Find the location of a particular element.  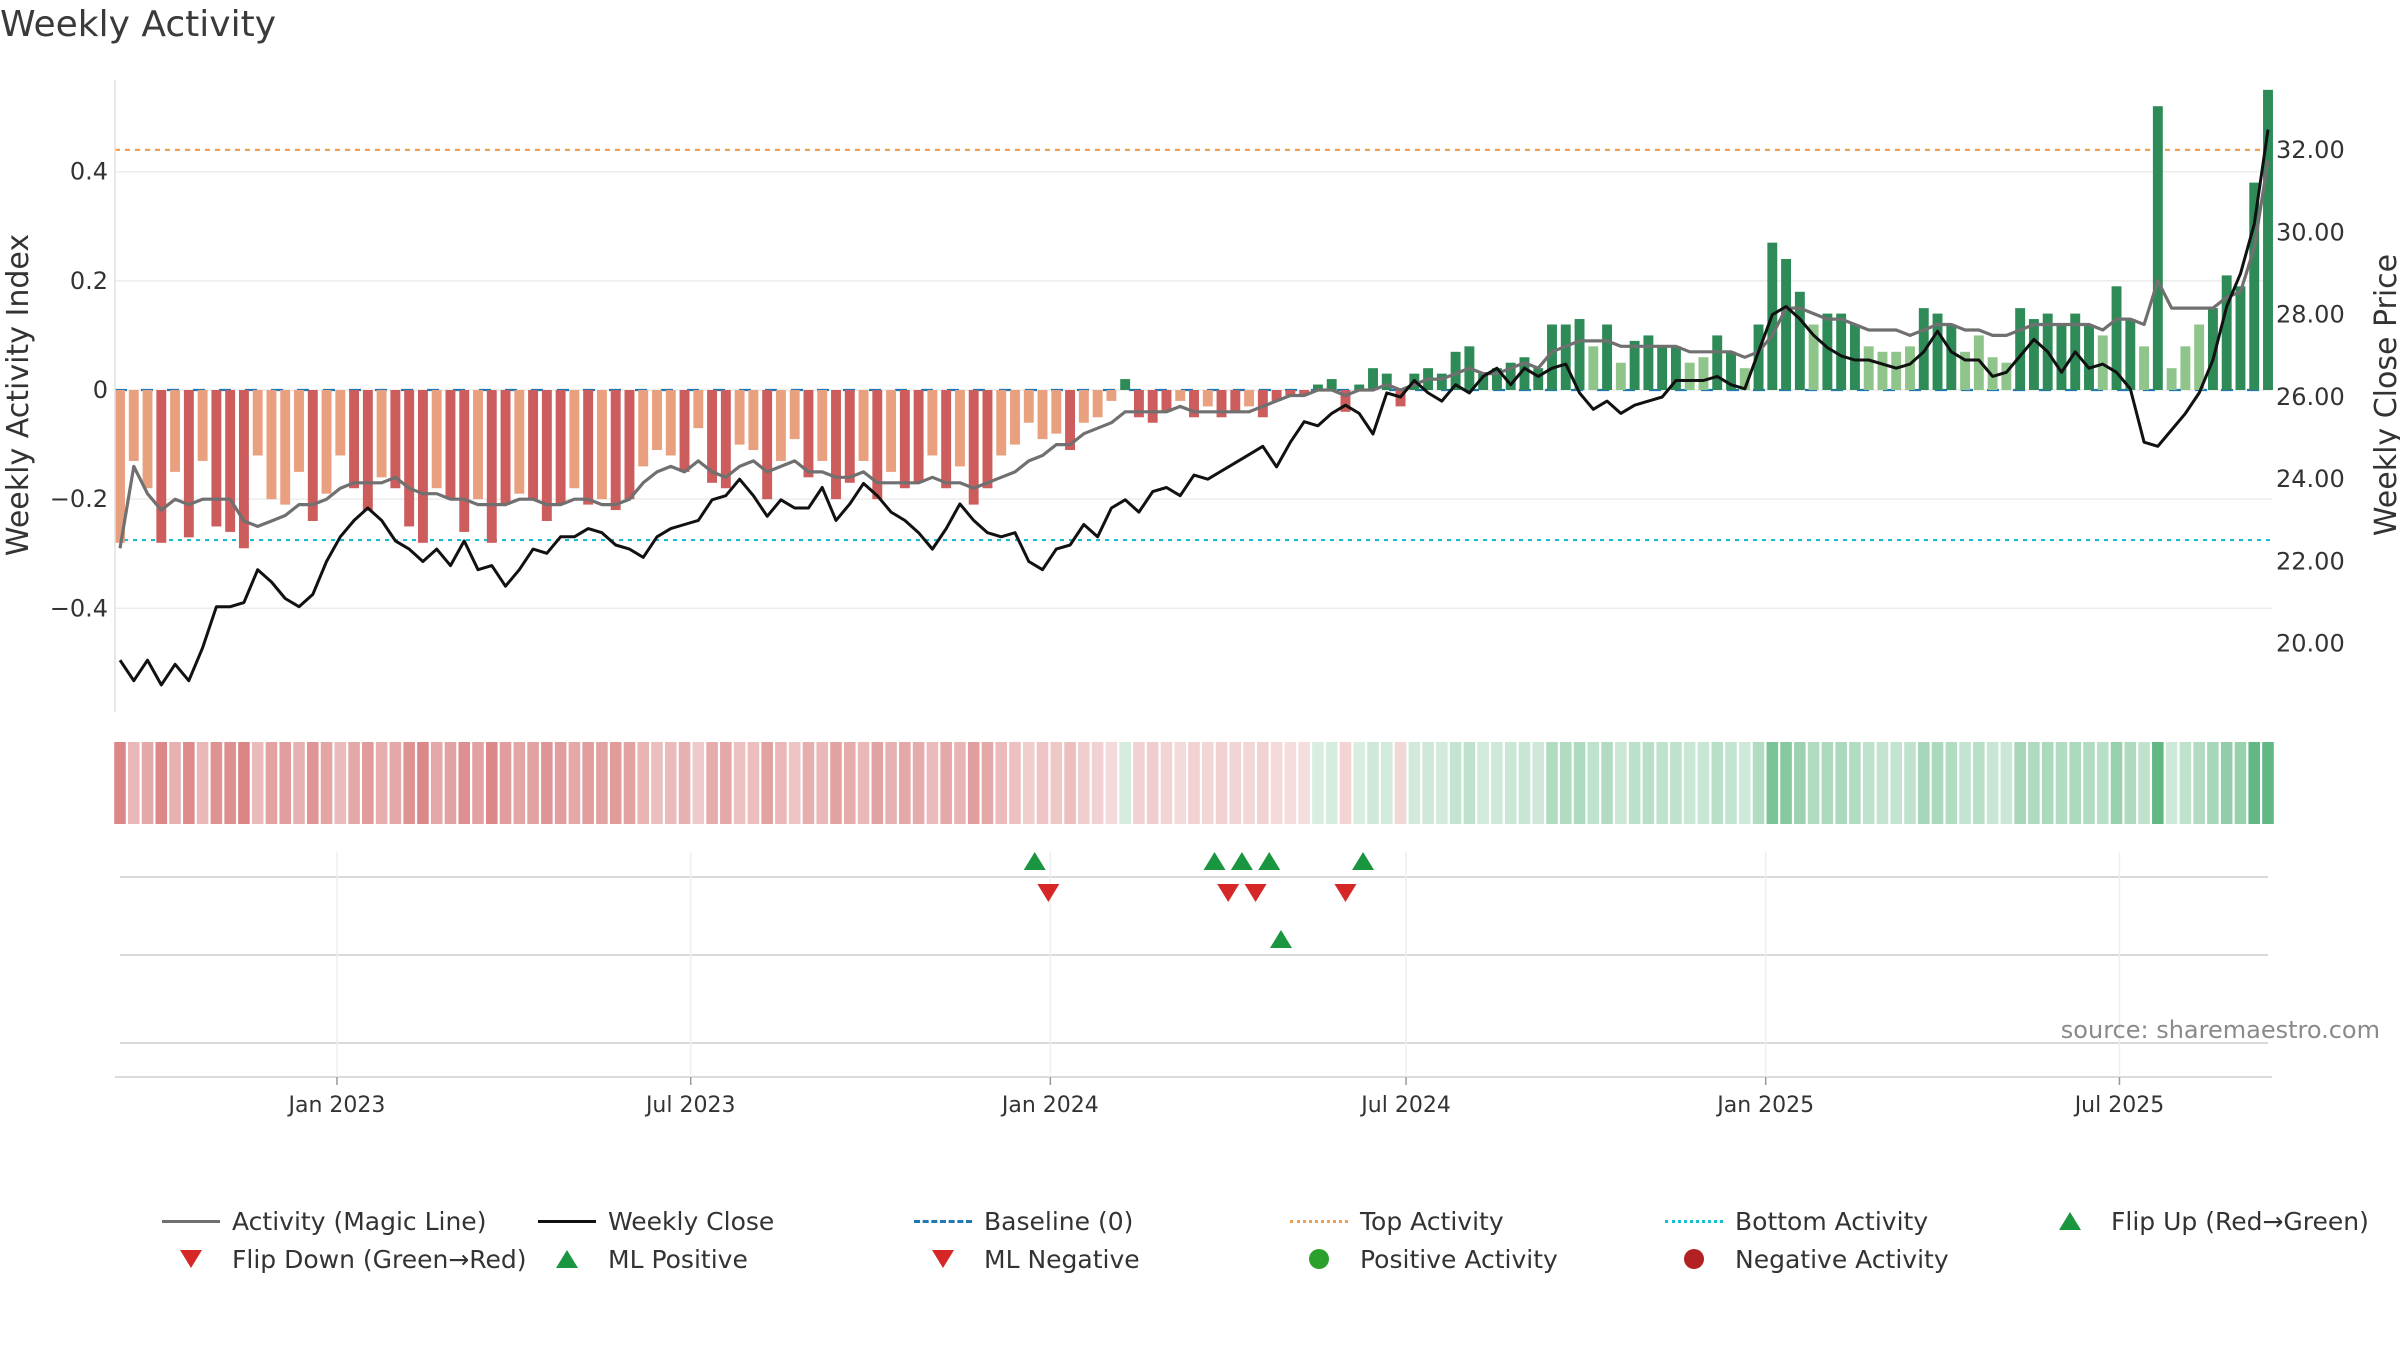

y2-axis-label: Weekly Close Price is located at coordinates (2384, 395).